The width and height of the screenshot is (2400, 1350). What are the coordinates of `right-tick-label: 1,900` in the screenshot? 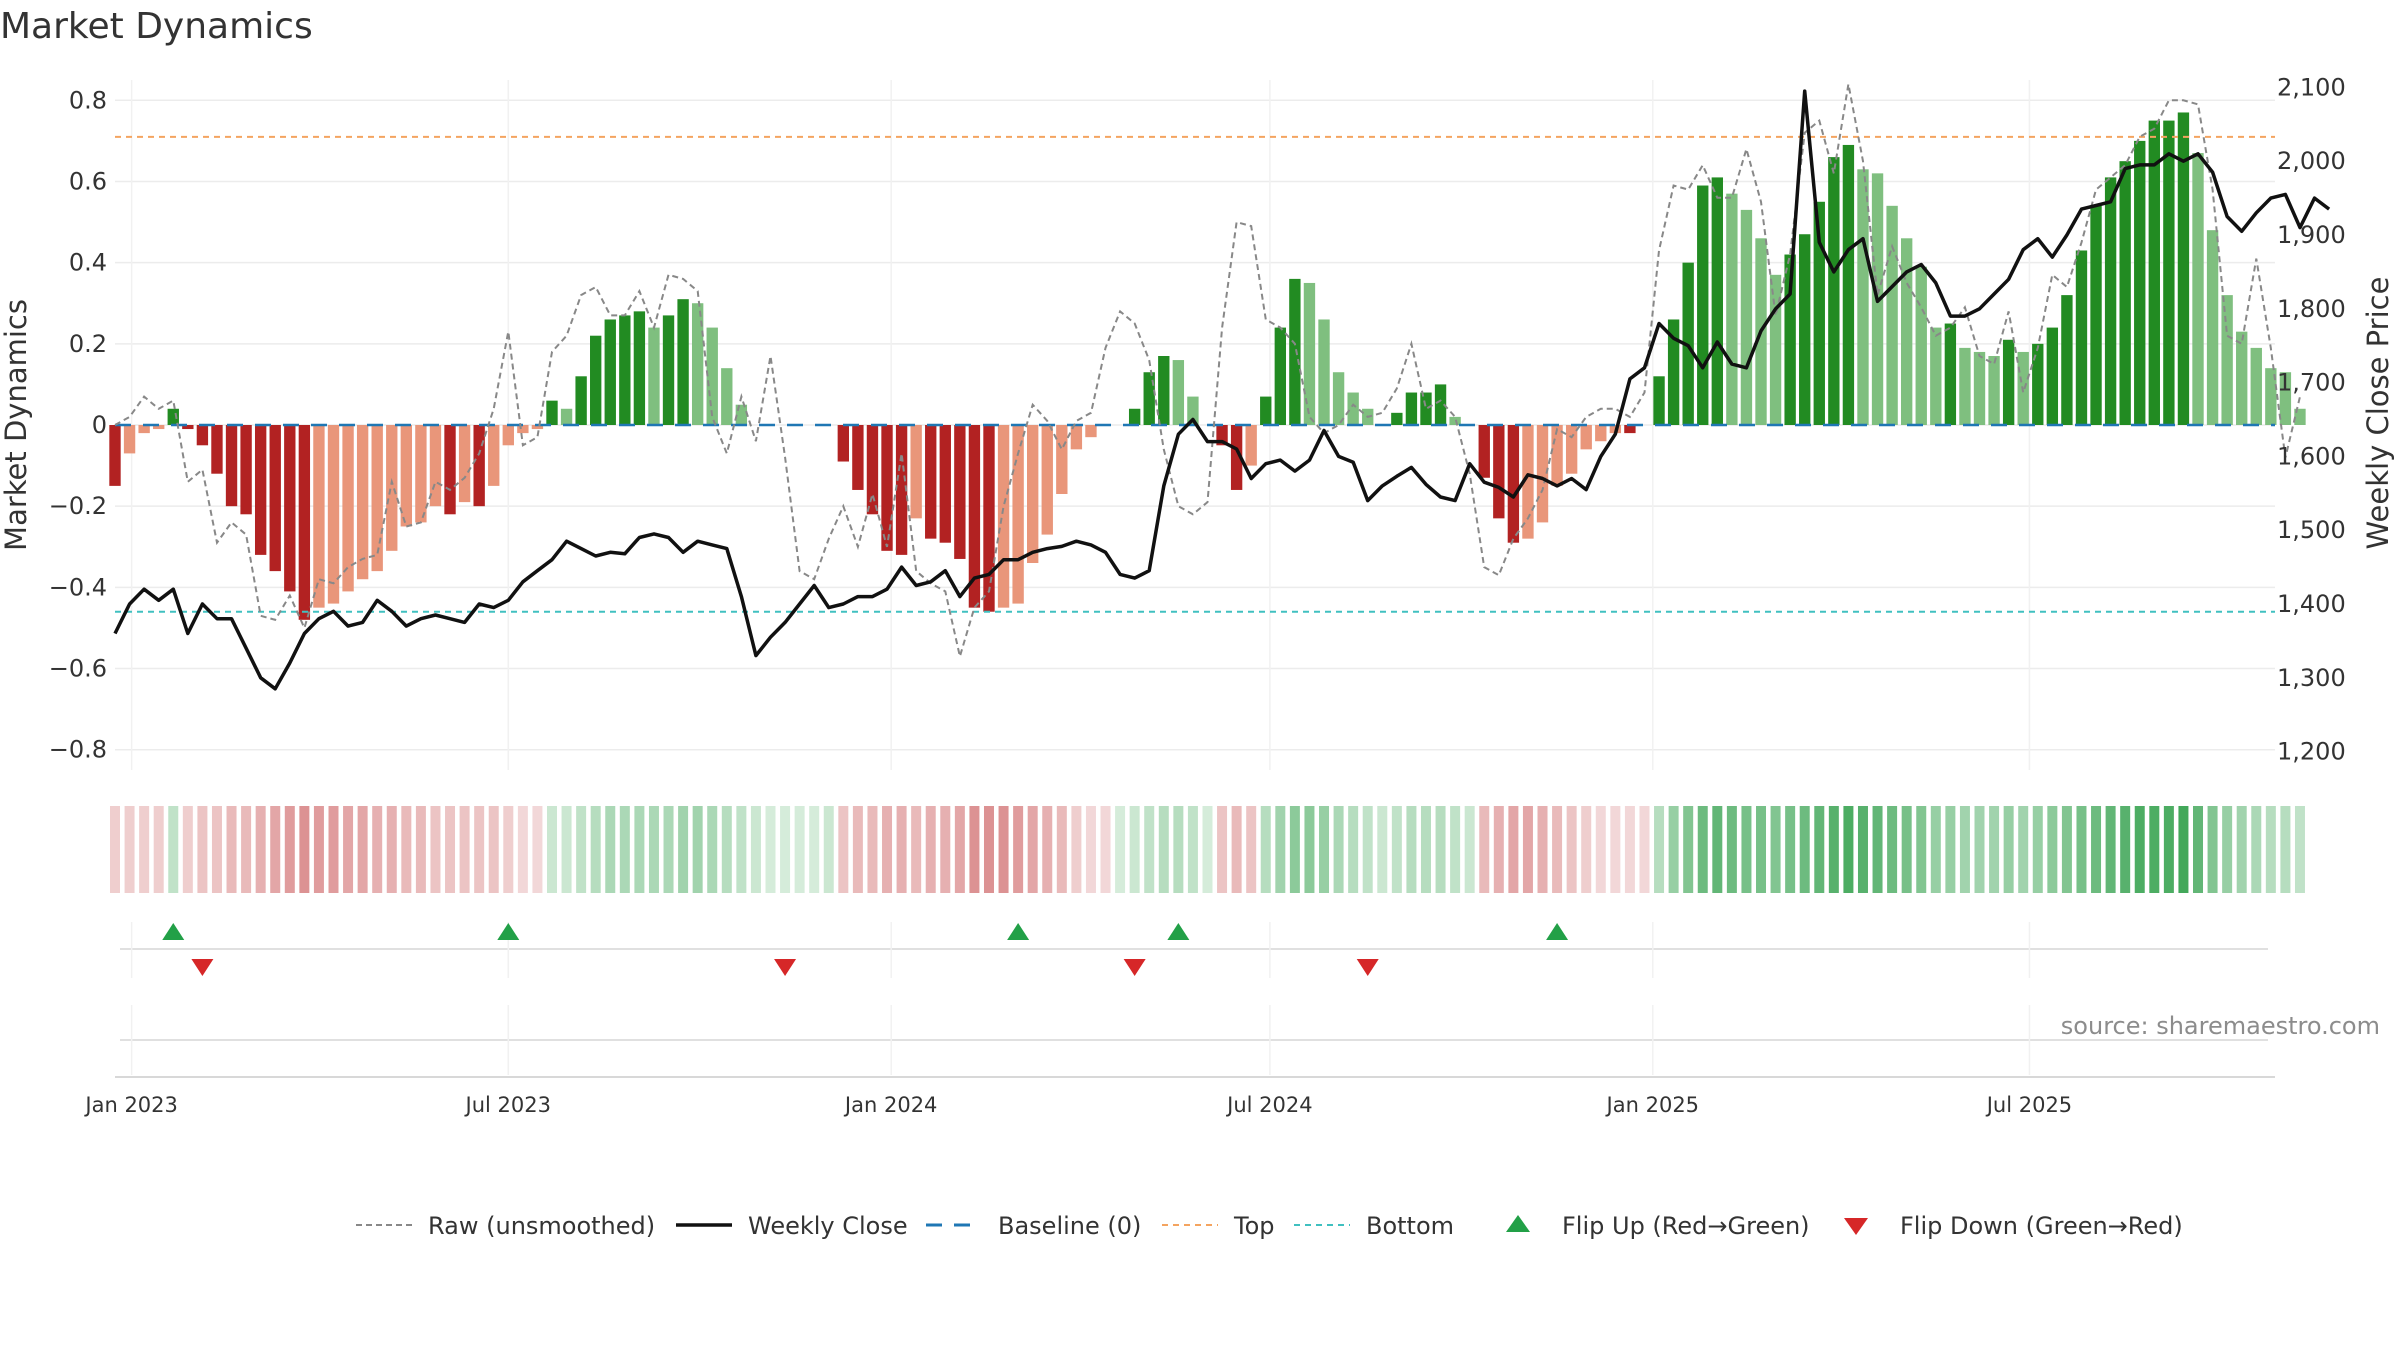 It's located at (2311, 235).